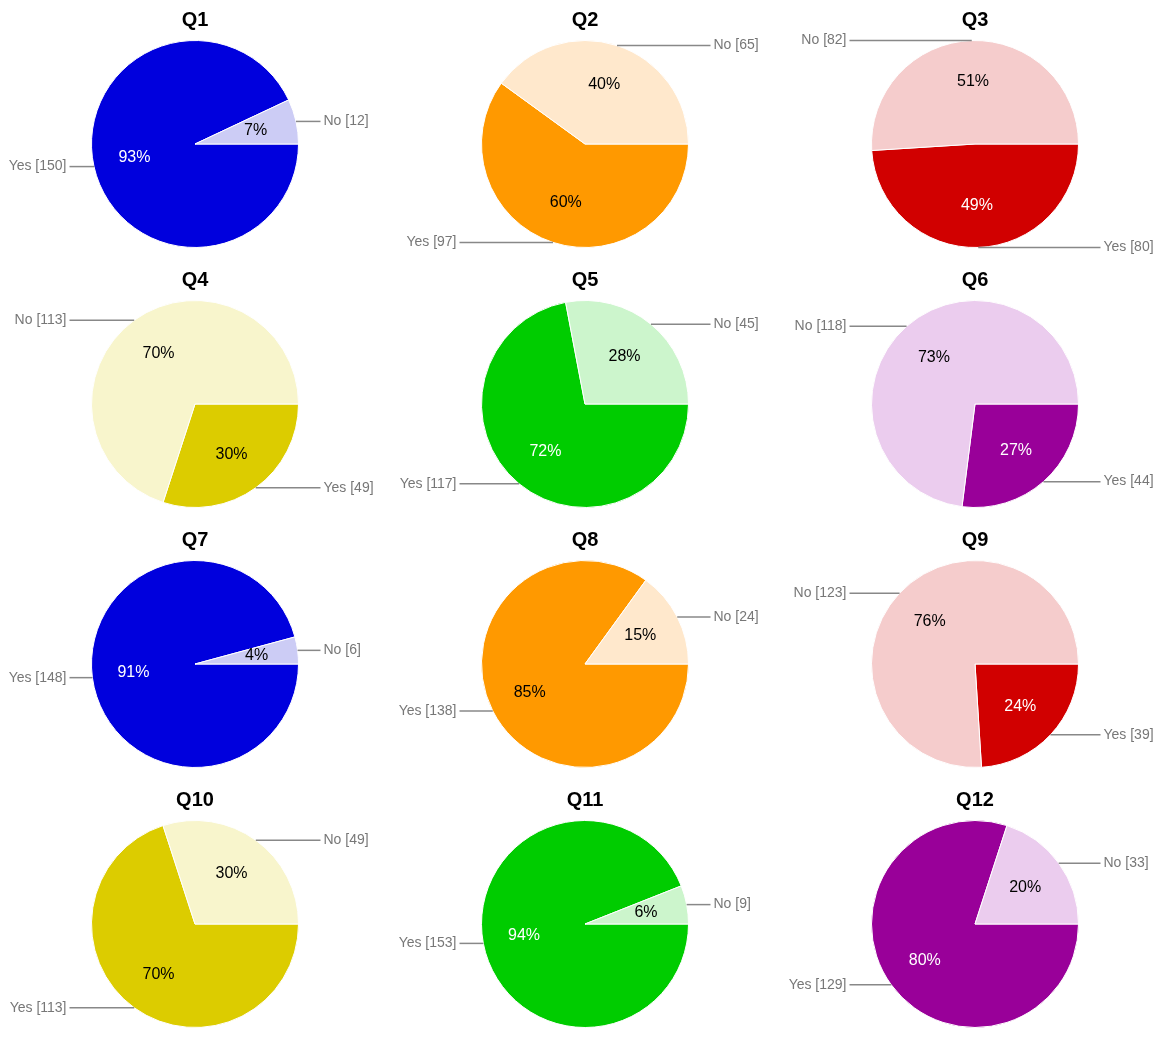  What do you see at coordinates (195, 18) in the screenshot?
I see `chart-title: Q1` at bounding box center [195, 18].